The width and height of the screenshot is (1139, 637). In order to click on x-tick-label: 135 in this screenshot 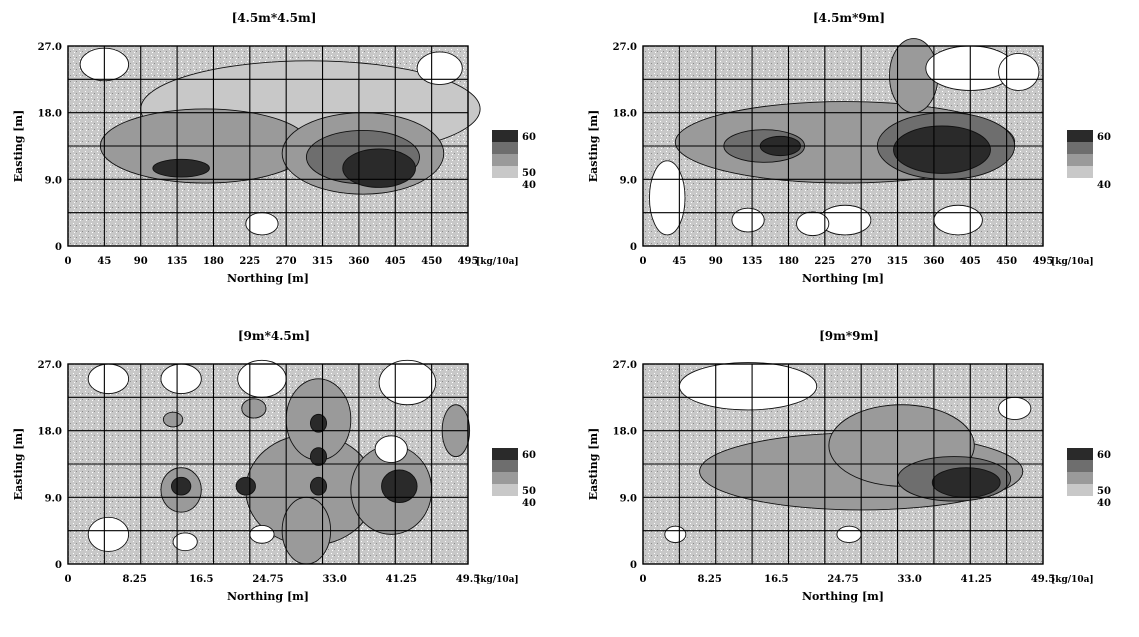, I will do `click(752, 261)`.